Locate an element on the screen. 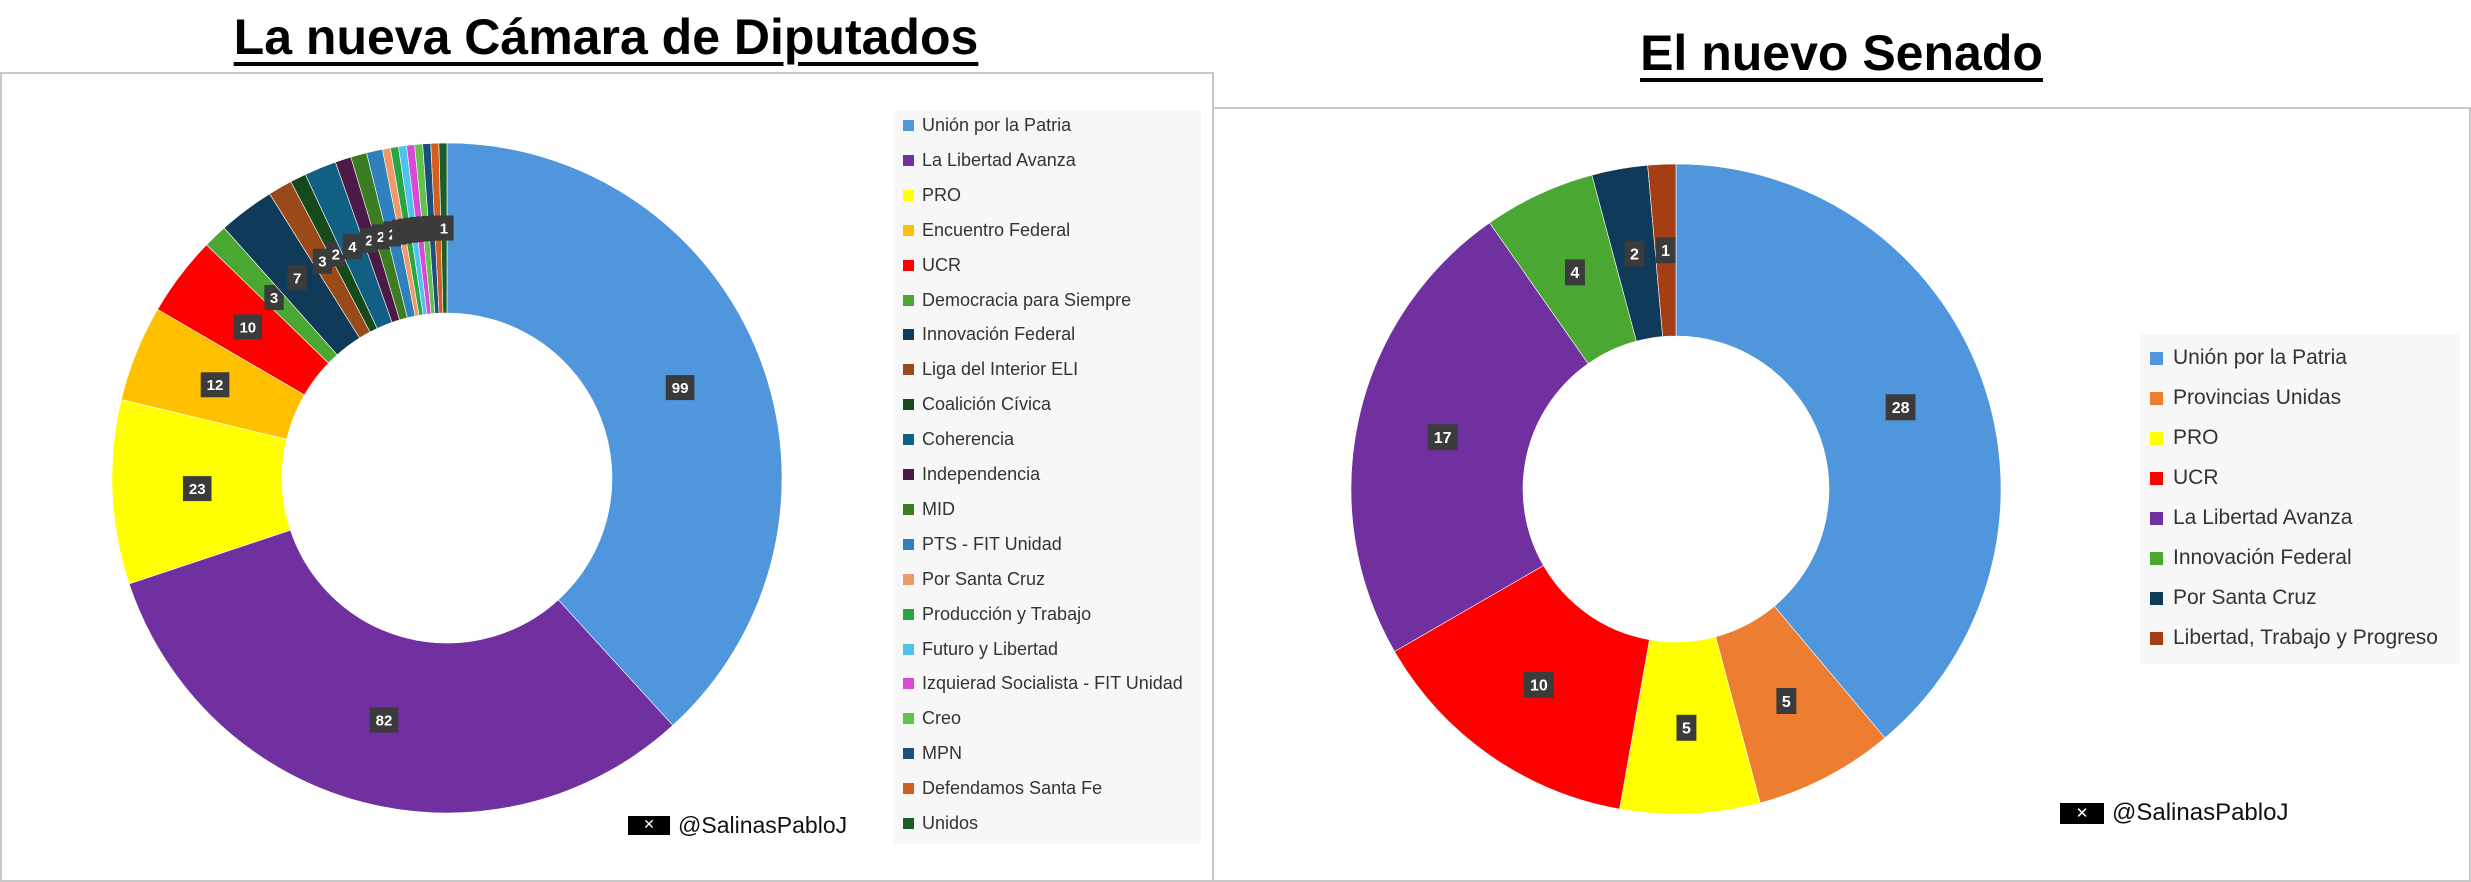 Image resolution: width=2471 pixels, height=882 pixels. legend-item-coherencia: Coherencia is located at coordinates (958, 439).